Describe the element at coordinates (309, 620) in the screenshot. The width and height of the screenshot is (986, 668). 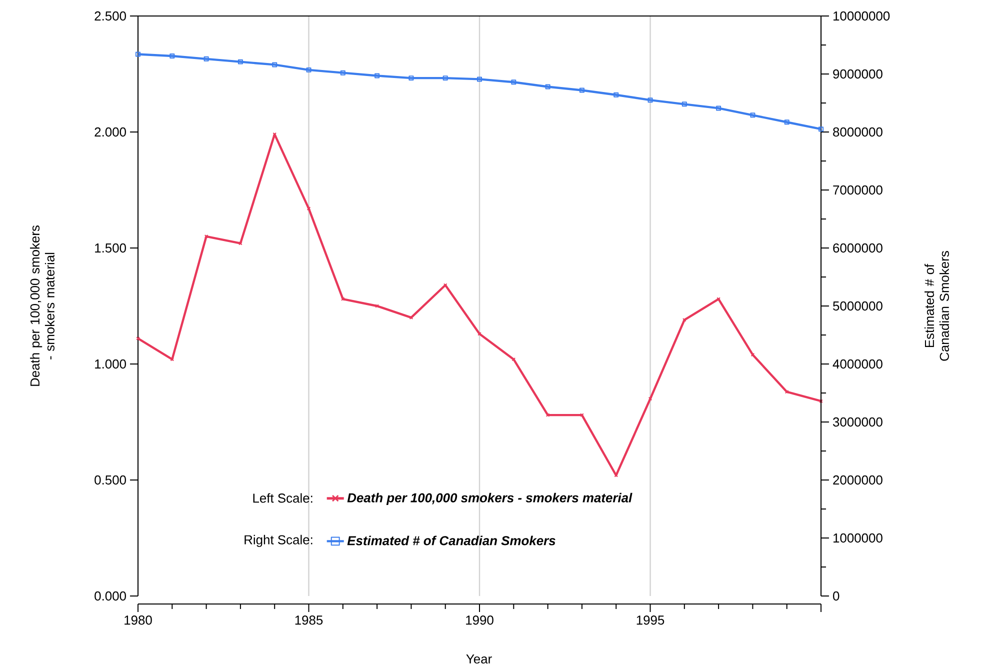
I see `x-tick-label: 1985` at that location.